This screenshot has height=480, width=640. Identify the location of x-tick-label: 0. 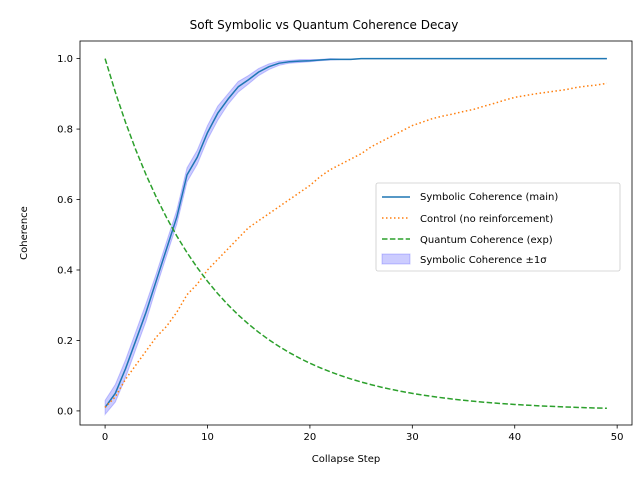
(105, 437).